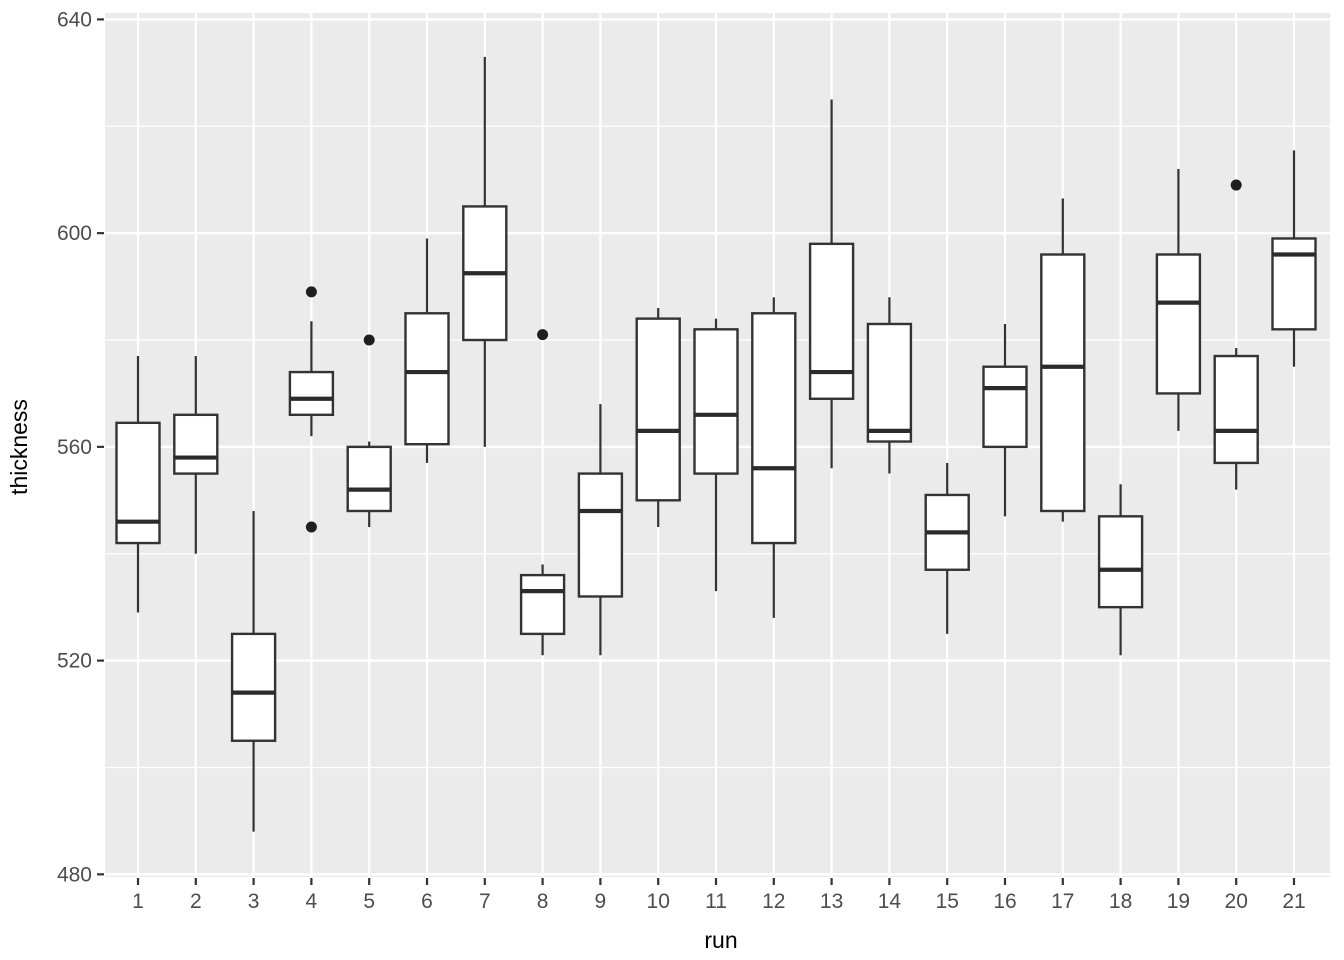 The image size is (1344, 960). Describe the element at coordinates (1062, 901) in the screenshot. I see `x-tick-label: 17` at that location.